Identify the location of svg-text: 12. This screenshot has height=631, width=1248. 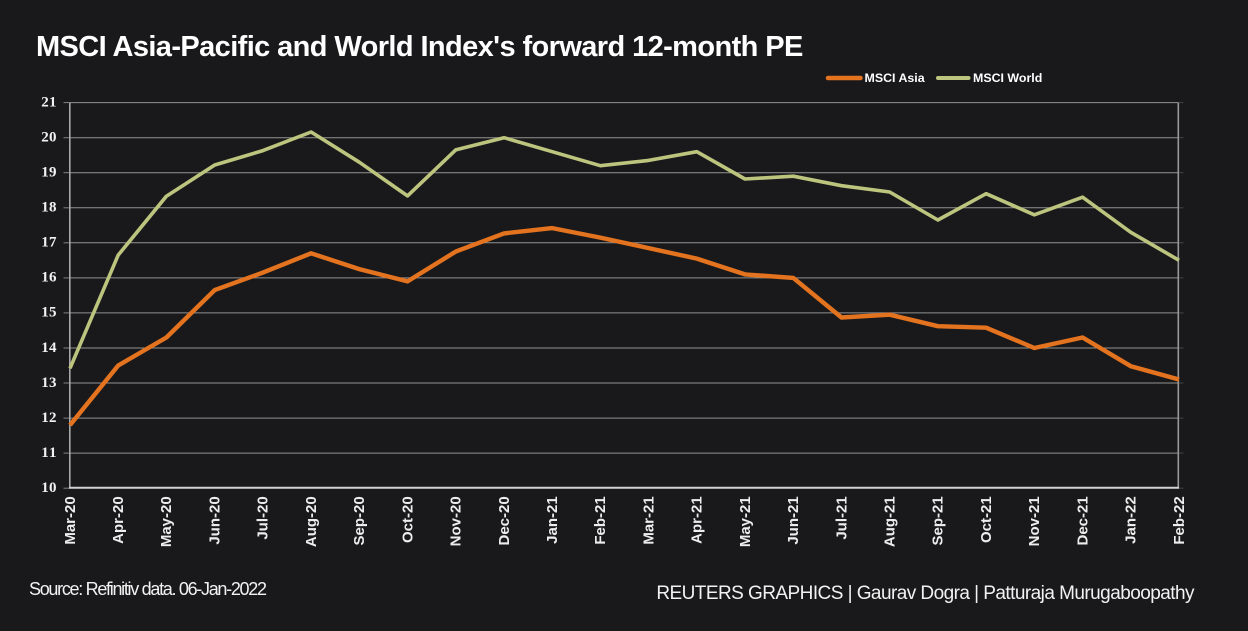
(48, 418).